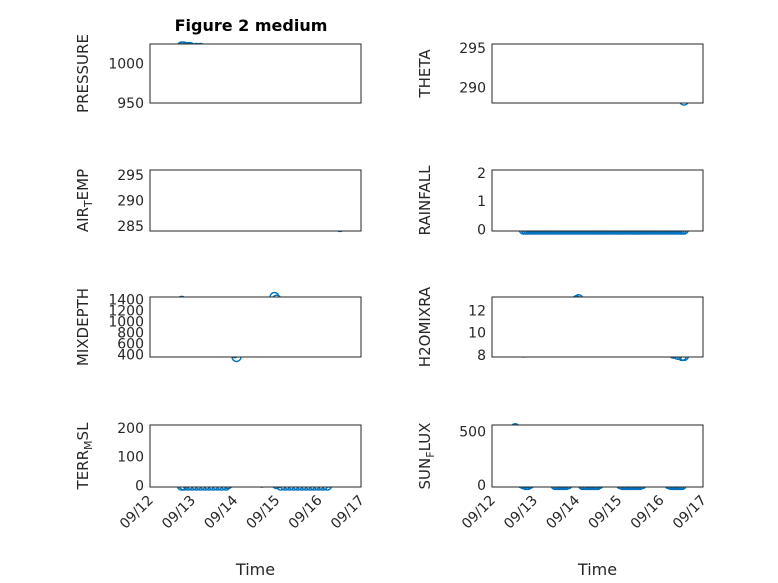 The image size is (778, 583). Describe the element at coordinates (83, 73) in the screenshot. I see `y-axis-label: PRESSURE` at that location.